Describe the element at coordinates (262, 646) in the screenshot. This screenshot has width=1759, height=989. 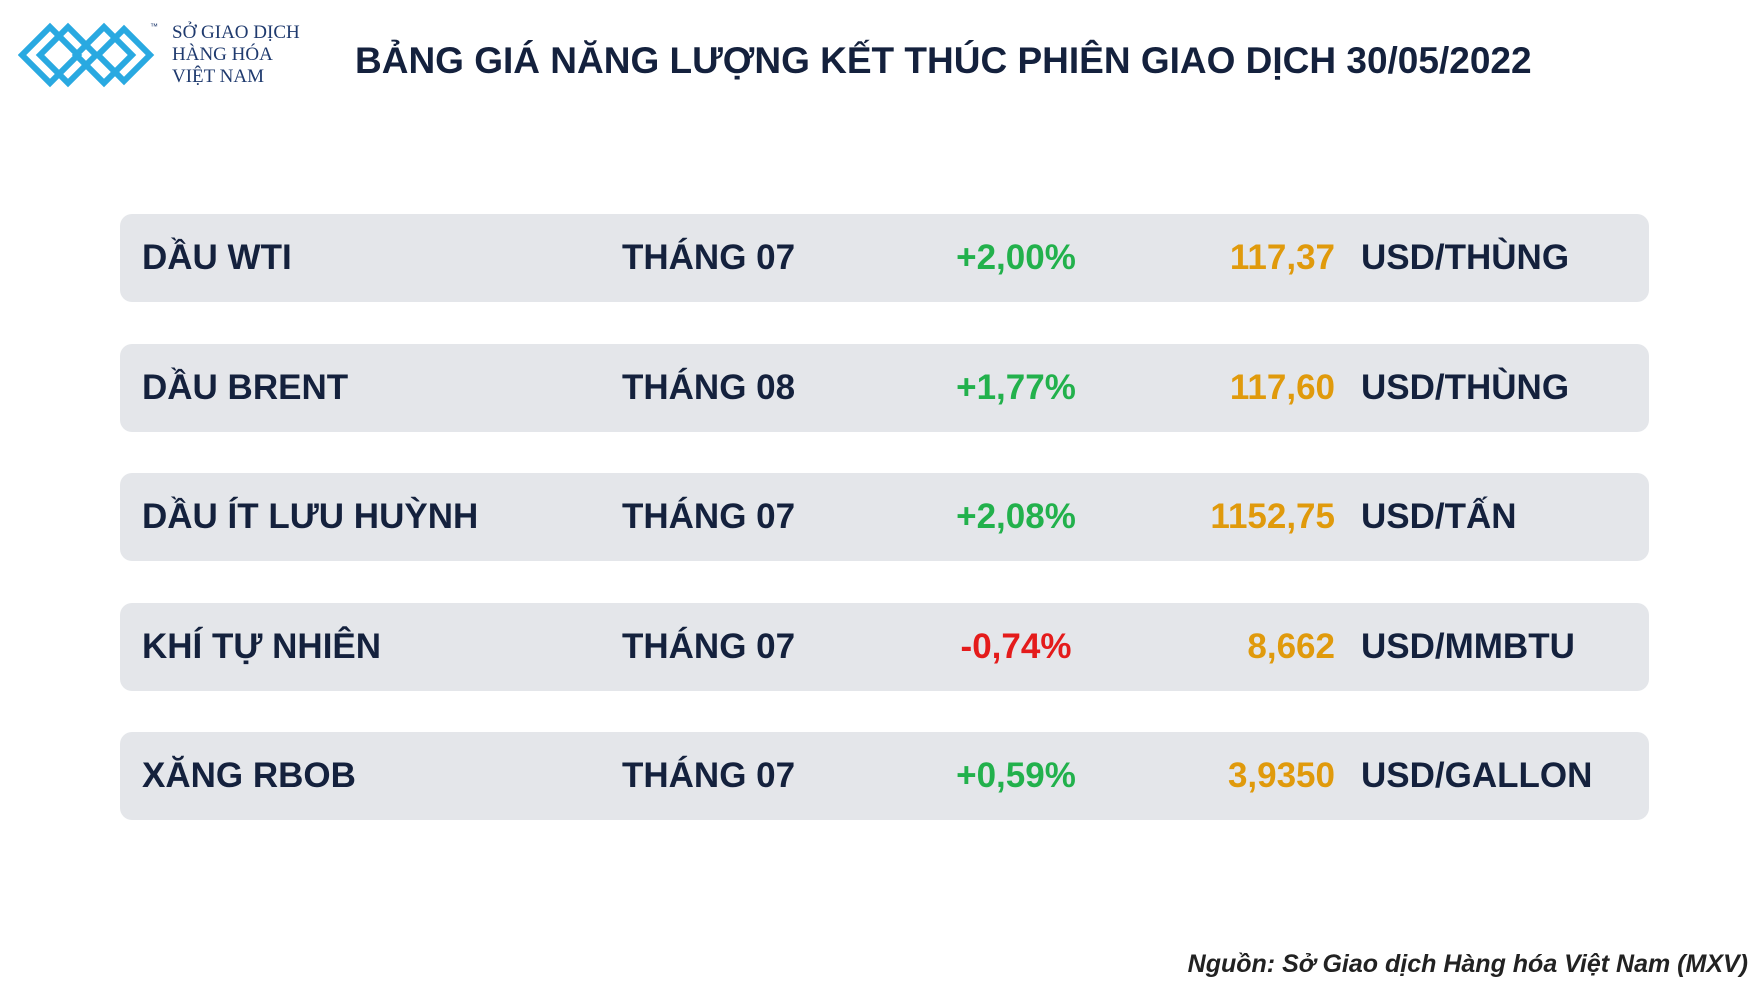
I see `commodity: KHÍ TỰ NHIÊN` at that location.